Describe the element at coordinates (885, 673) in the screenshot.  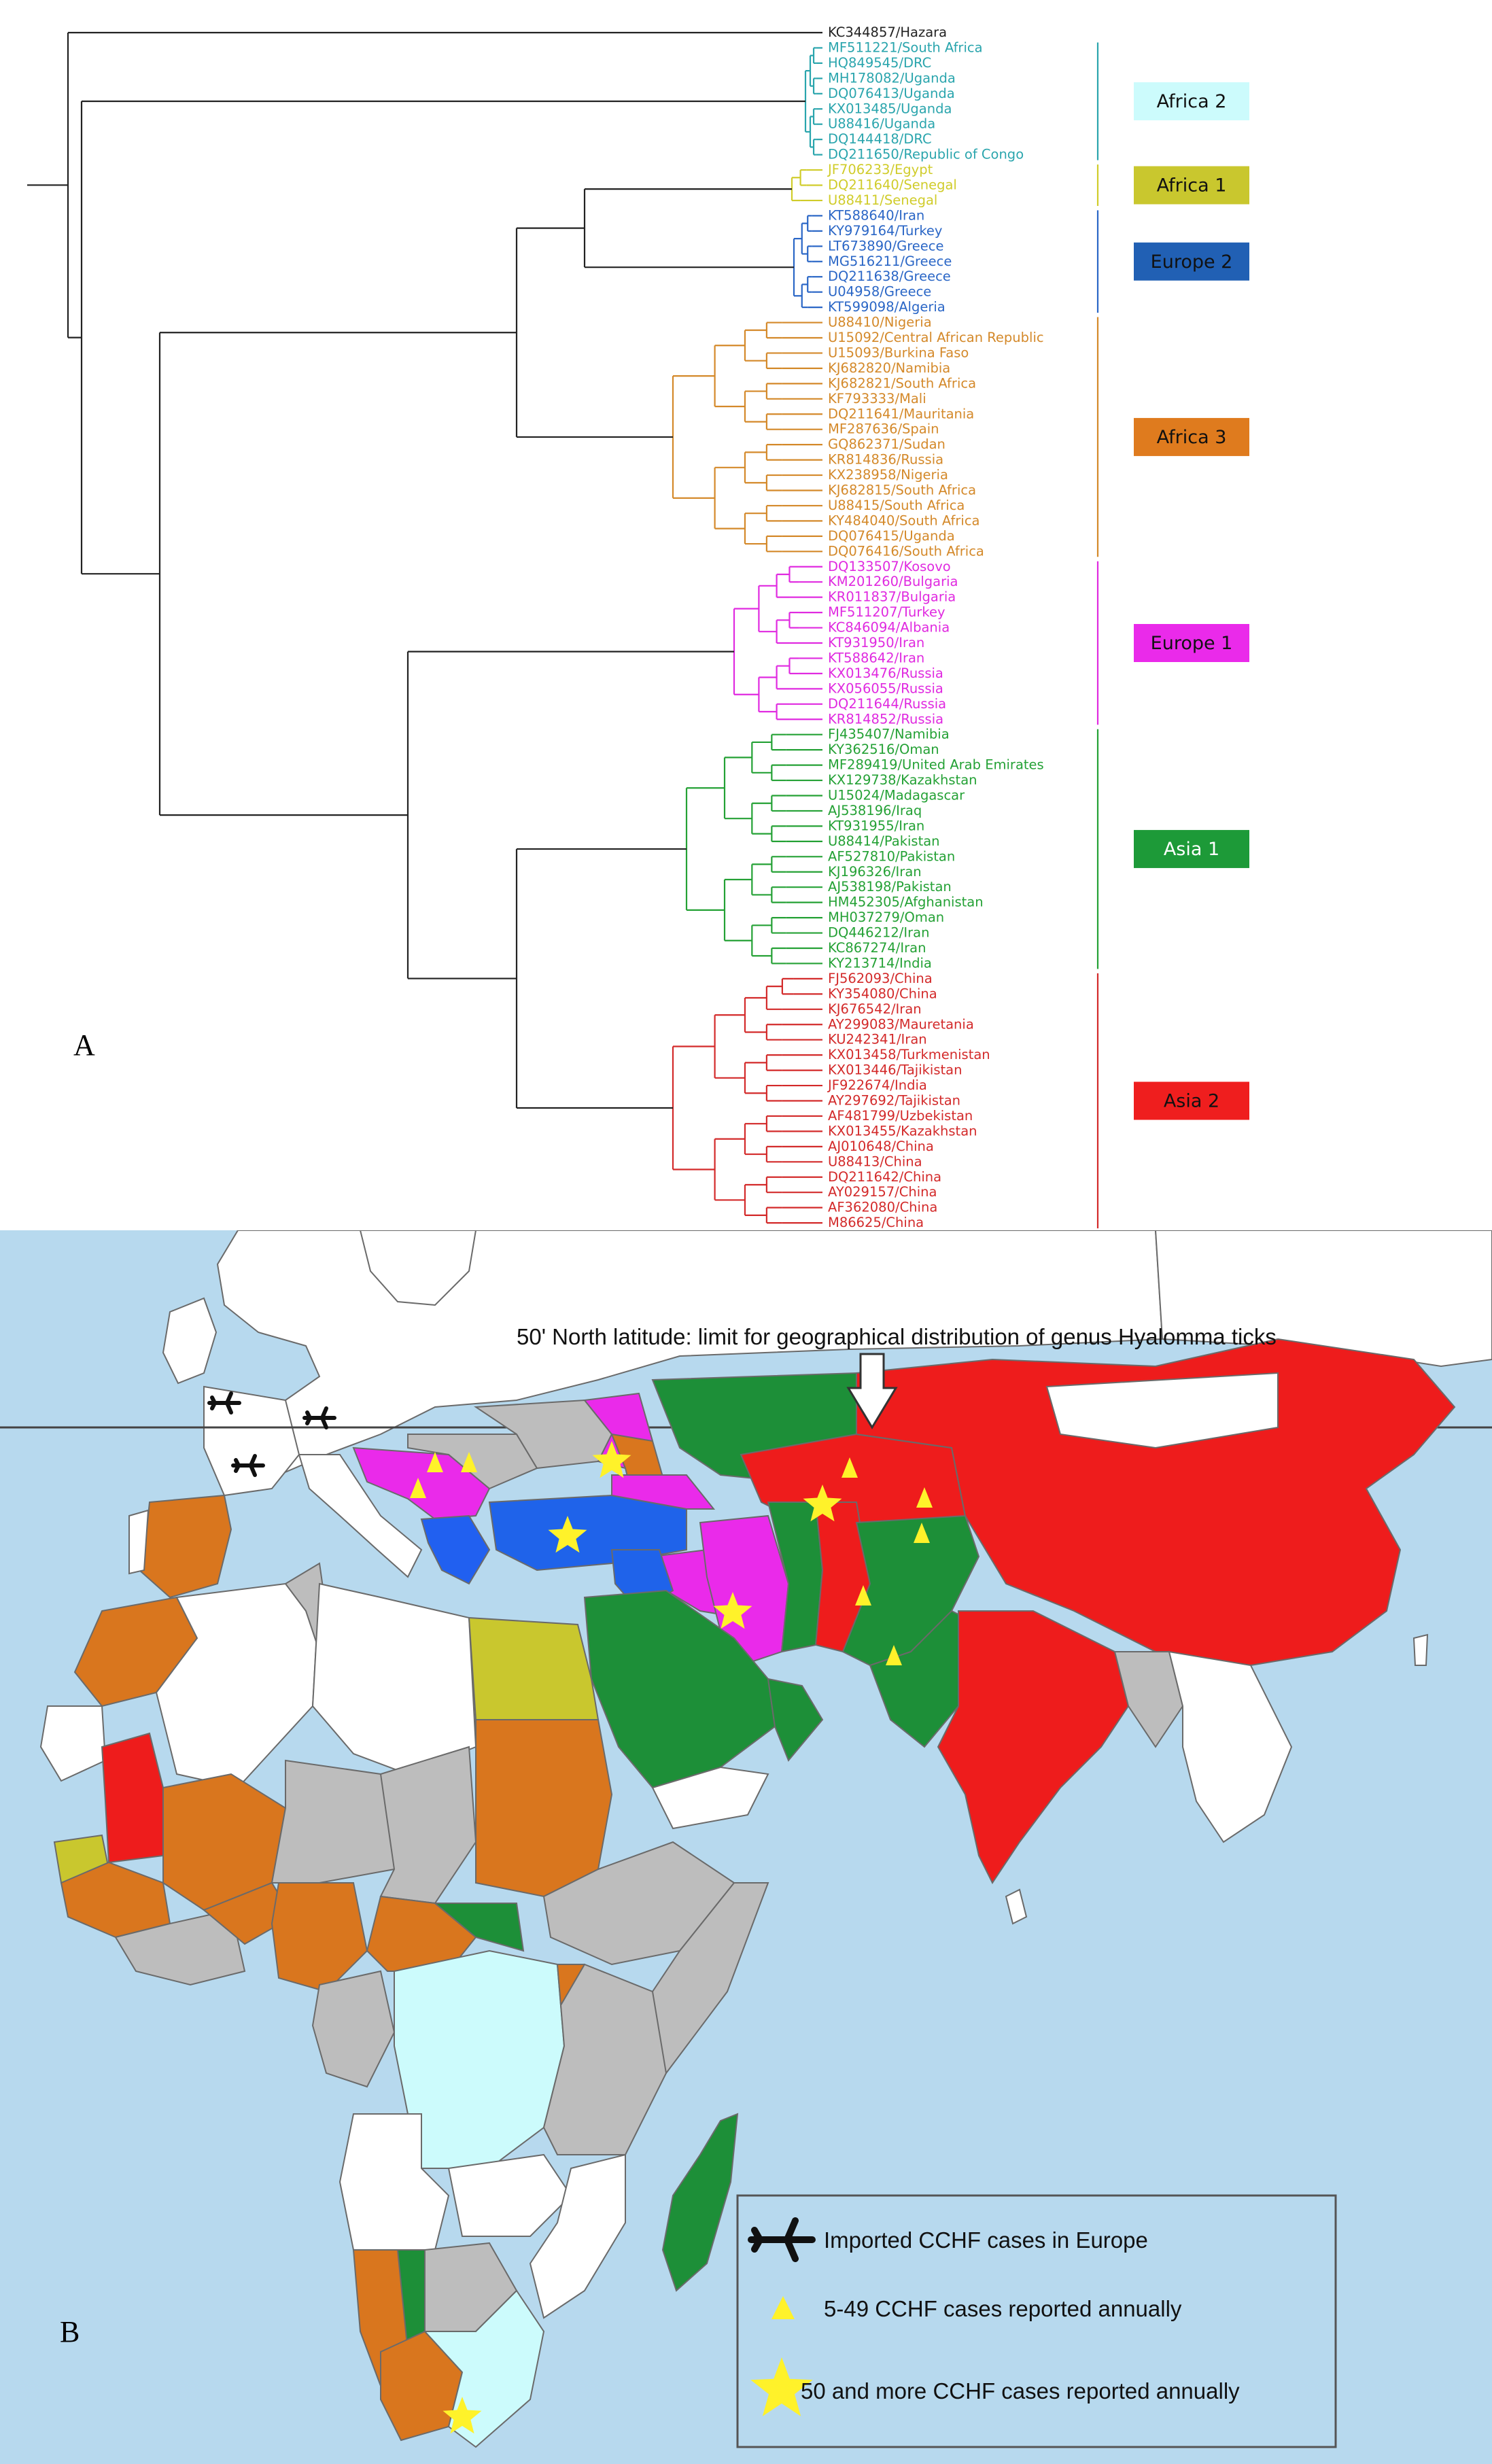
I see `taxon-label: KX013476/Russia` at that location.